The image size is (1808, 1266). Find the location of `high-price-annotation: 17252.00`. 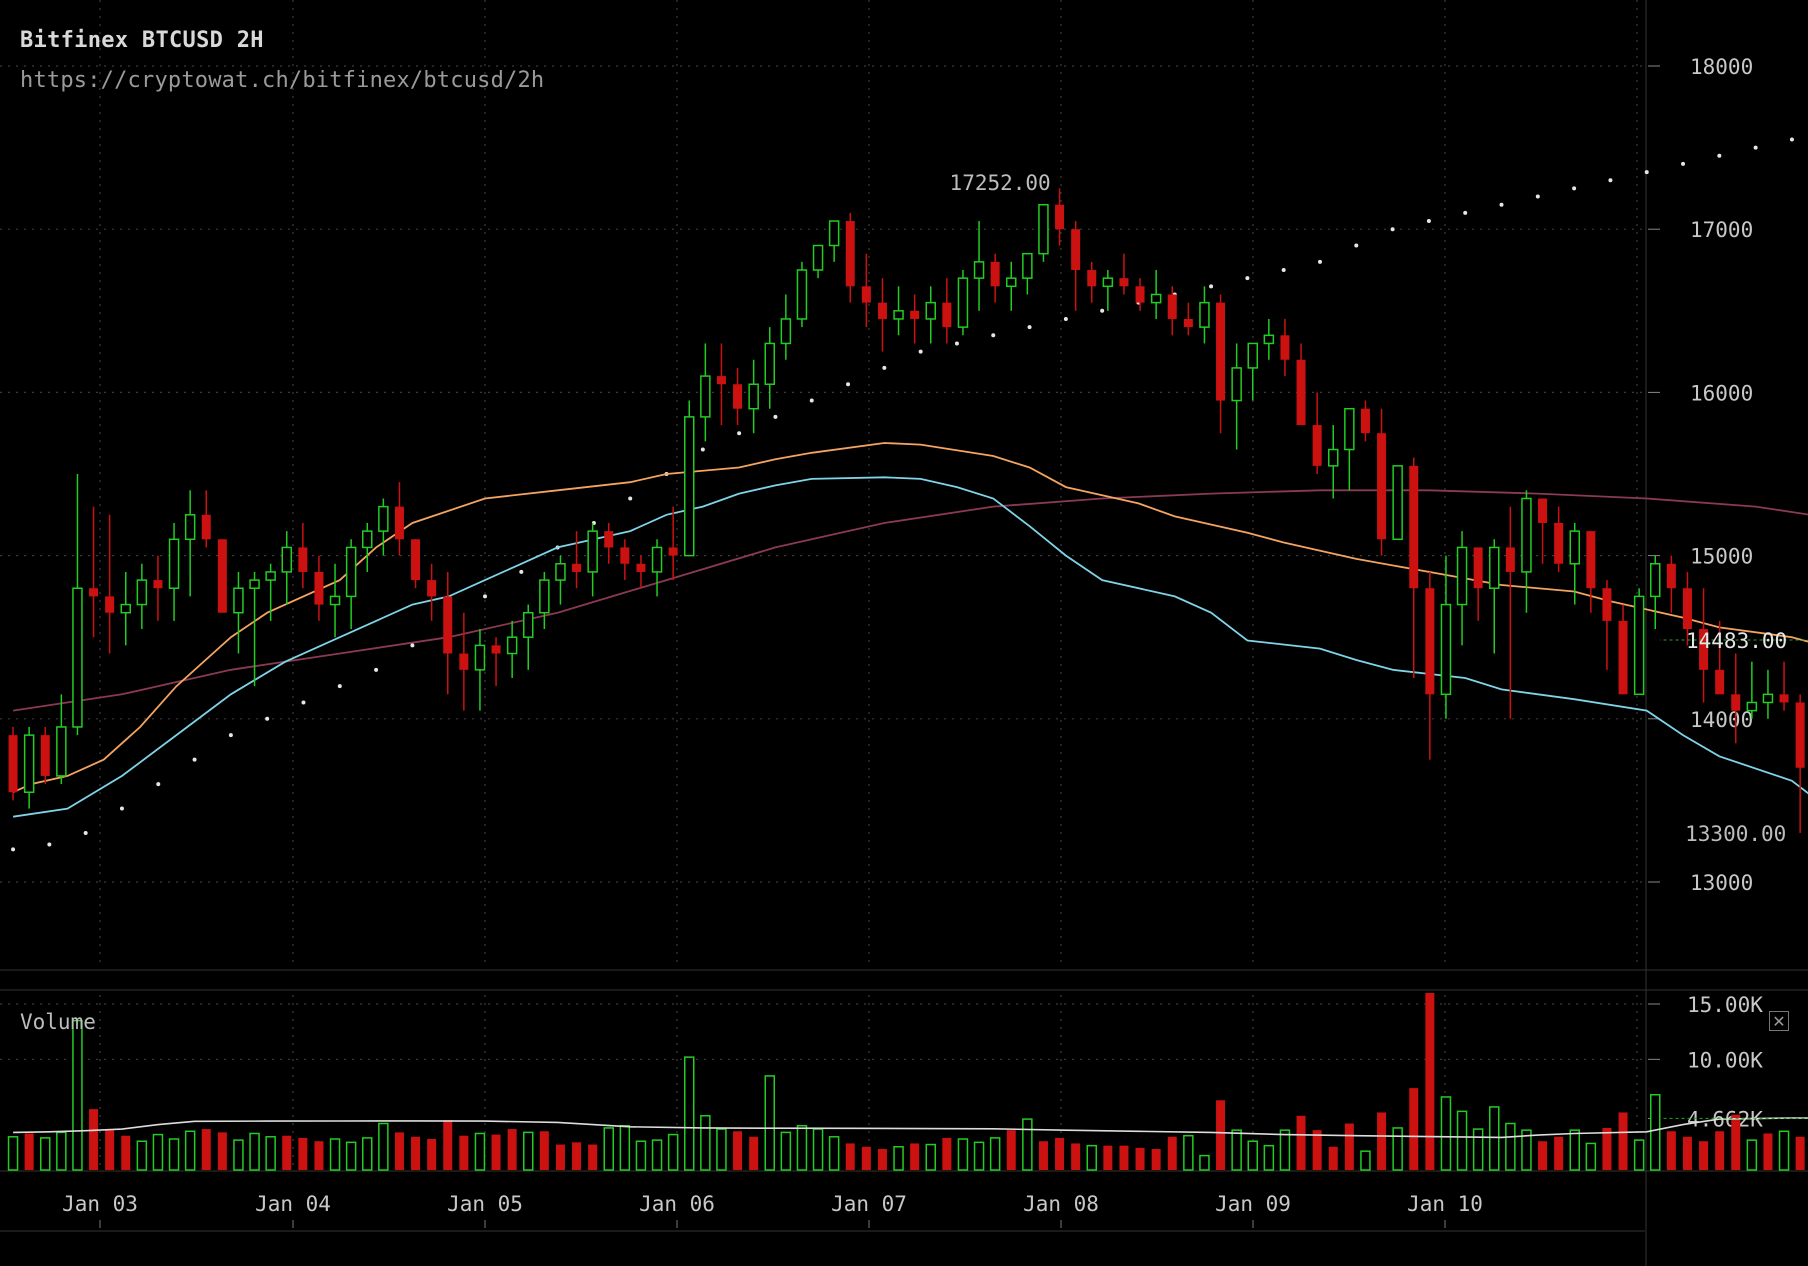

high-price-annotation: 17252.00 is located at coordinates (1000, 183).